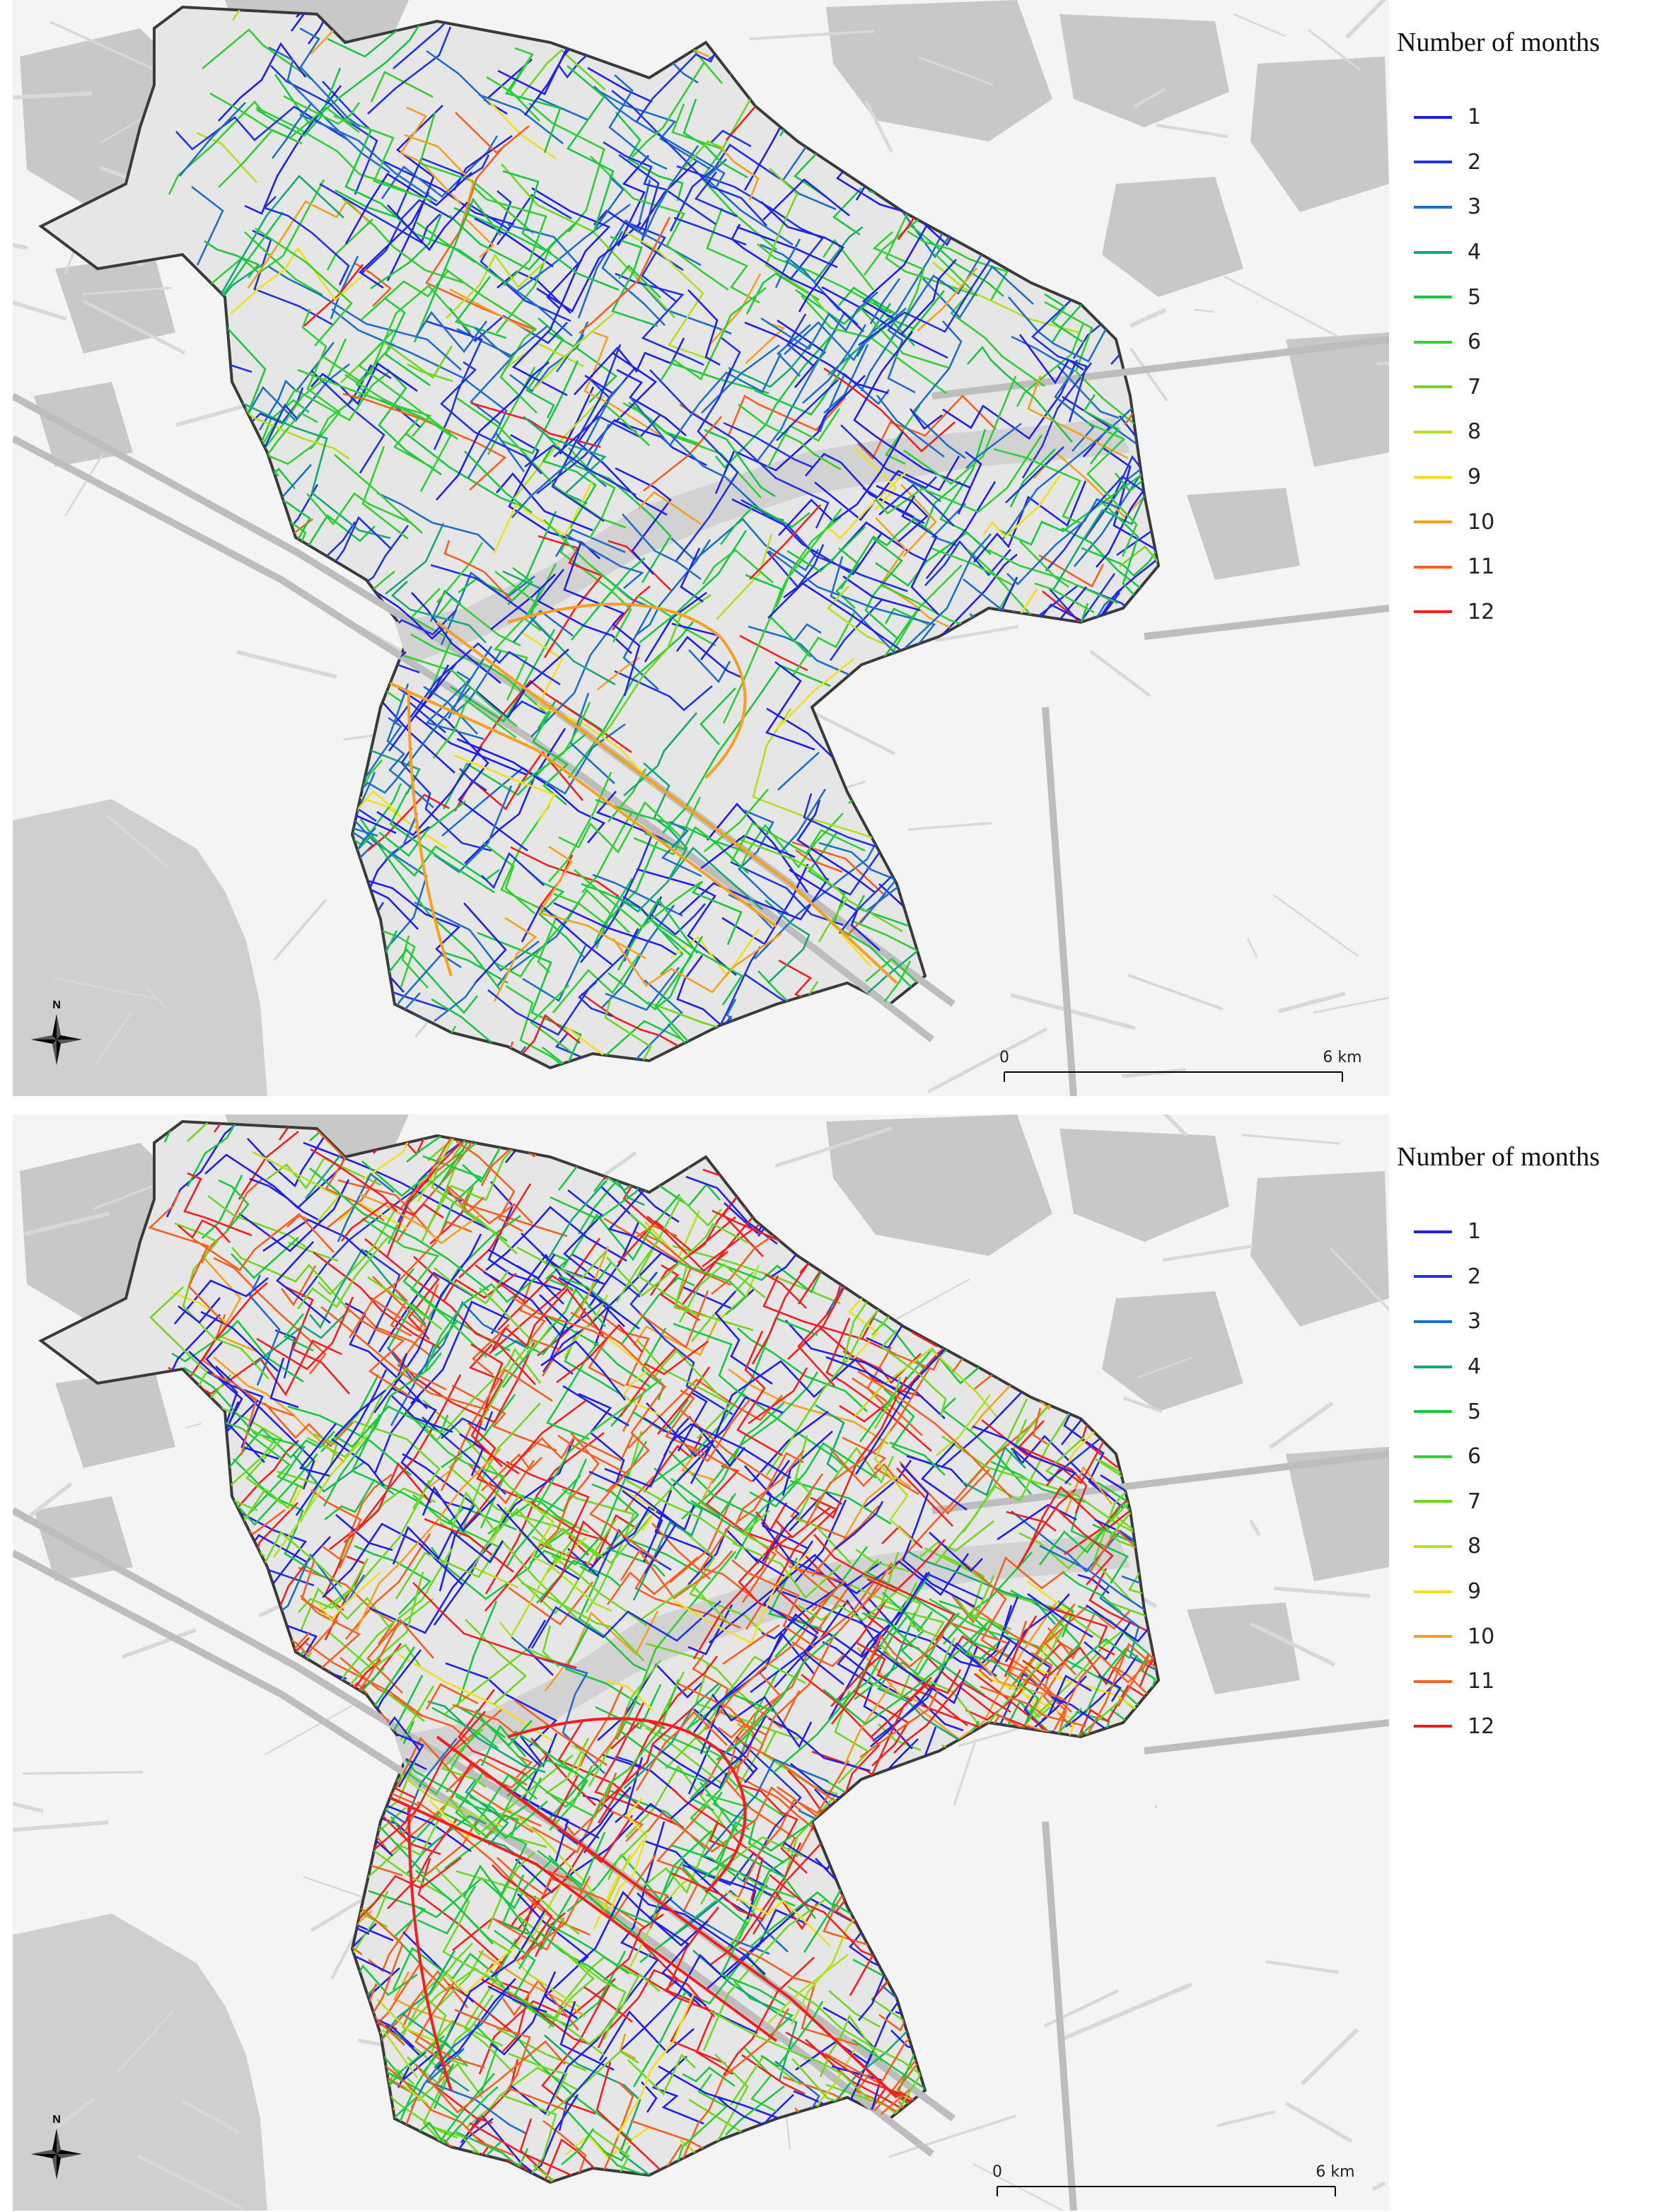 The image size is (1667, 2212). Describe the element at coordinates (1528, 1411) in the screenshot. I see `legend-item: 5` at that location.